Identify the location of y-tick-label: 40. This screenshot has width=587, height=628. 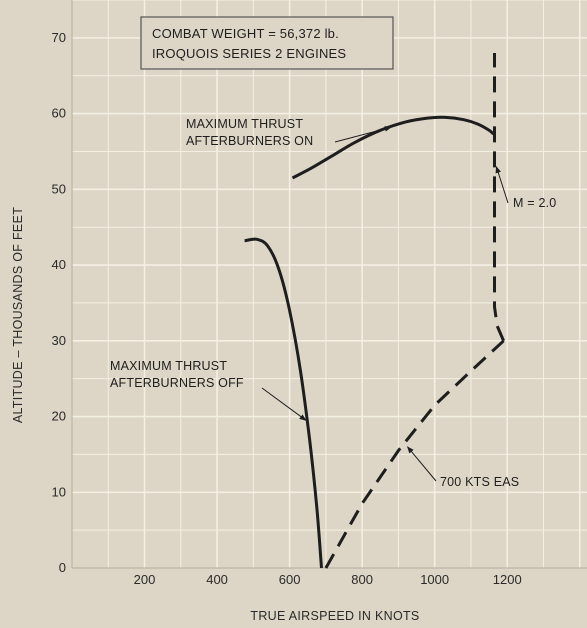
(59, 264).